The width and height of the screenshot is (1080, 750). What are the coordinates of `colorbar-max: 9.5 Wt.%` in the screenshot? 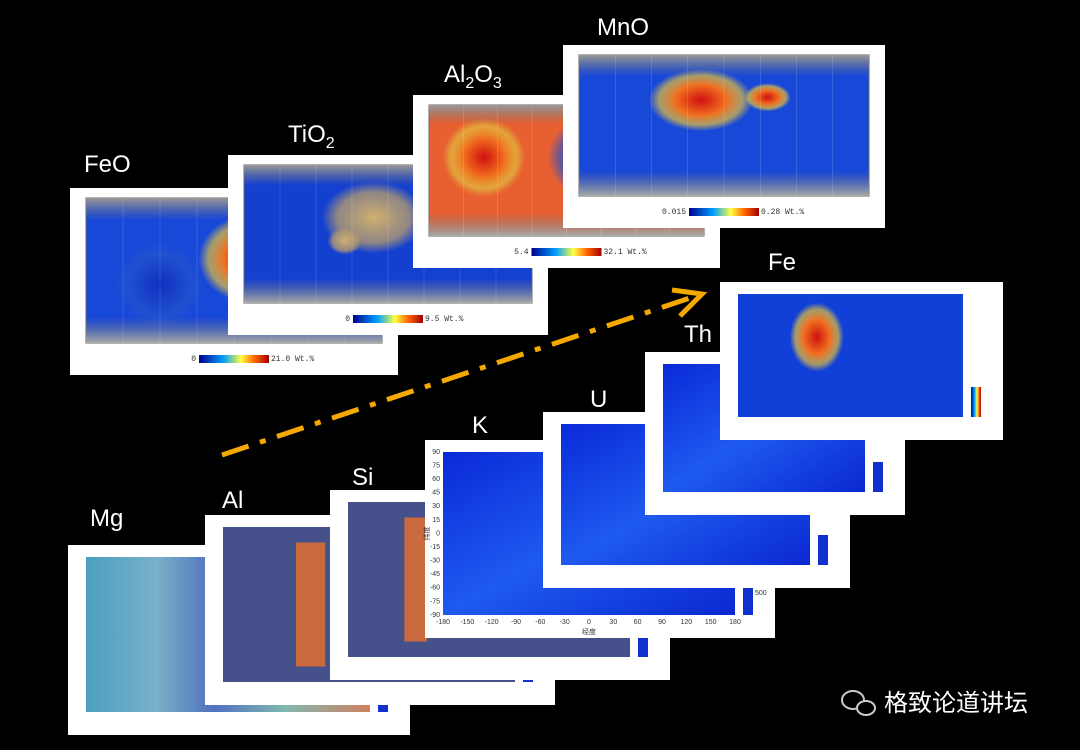 It's located at (444, 319).